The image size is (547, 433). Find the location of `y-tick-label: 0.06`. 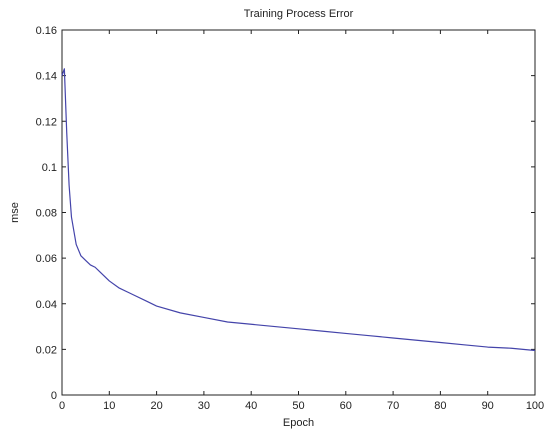

y-tick-label: 0.06 is located at coordinates (46, 259).